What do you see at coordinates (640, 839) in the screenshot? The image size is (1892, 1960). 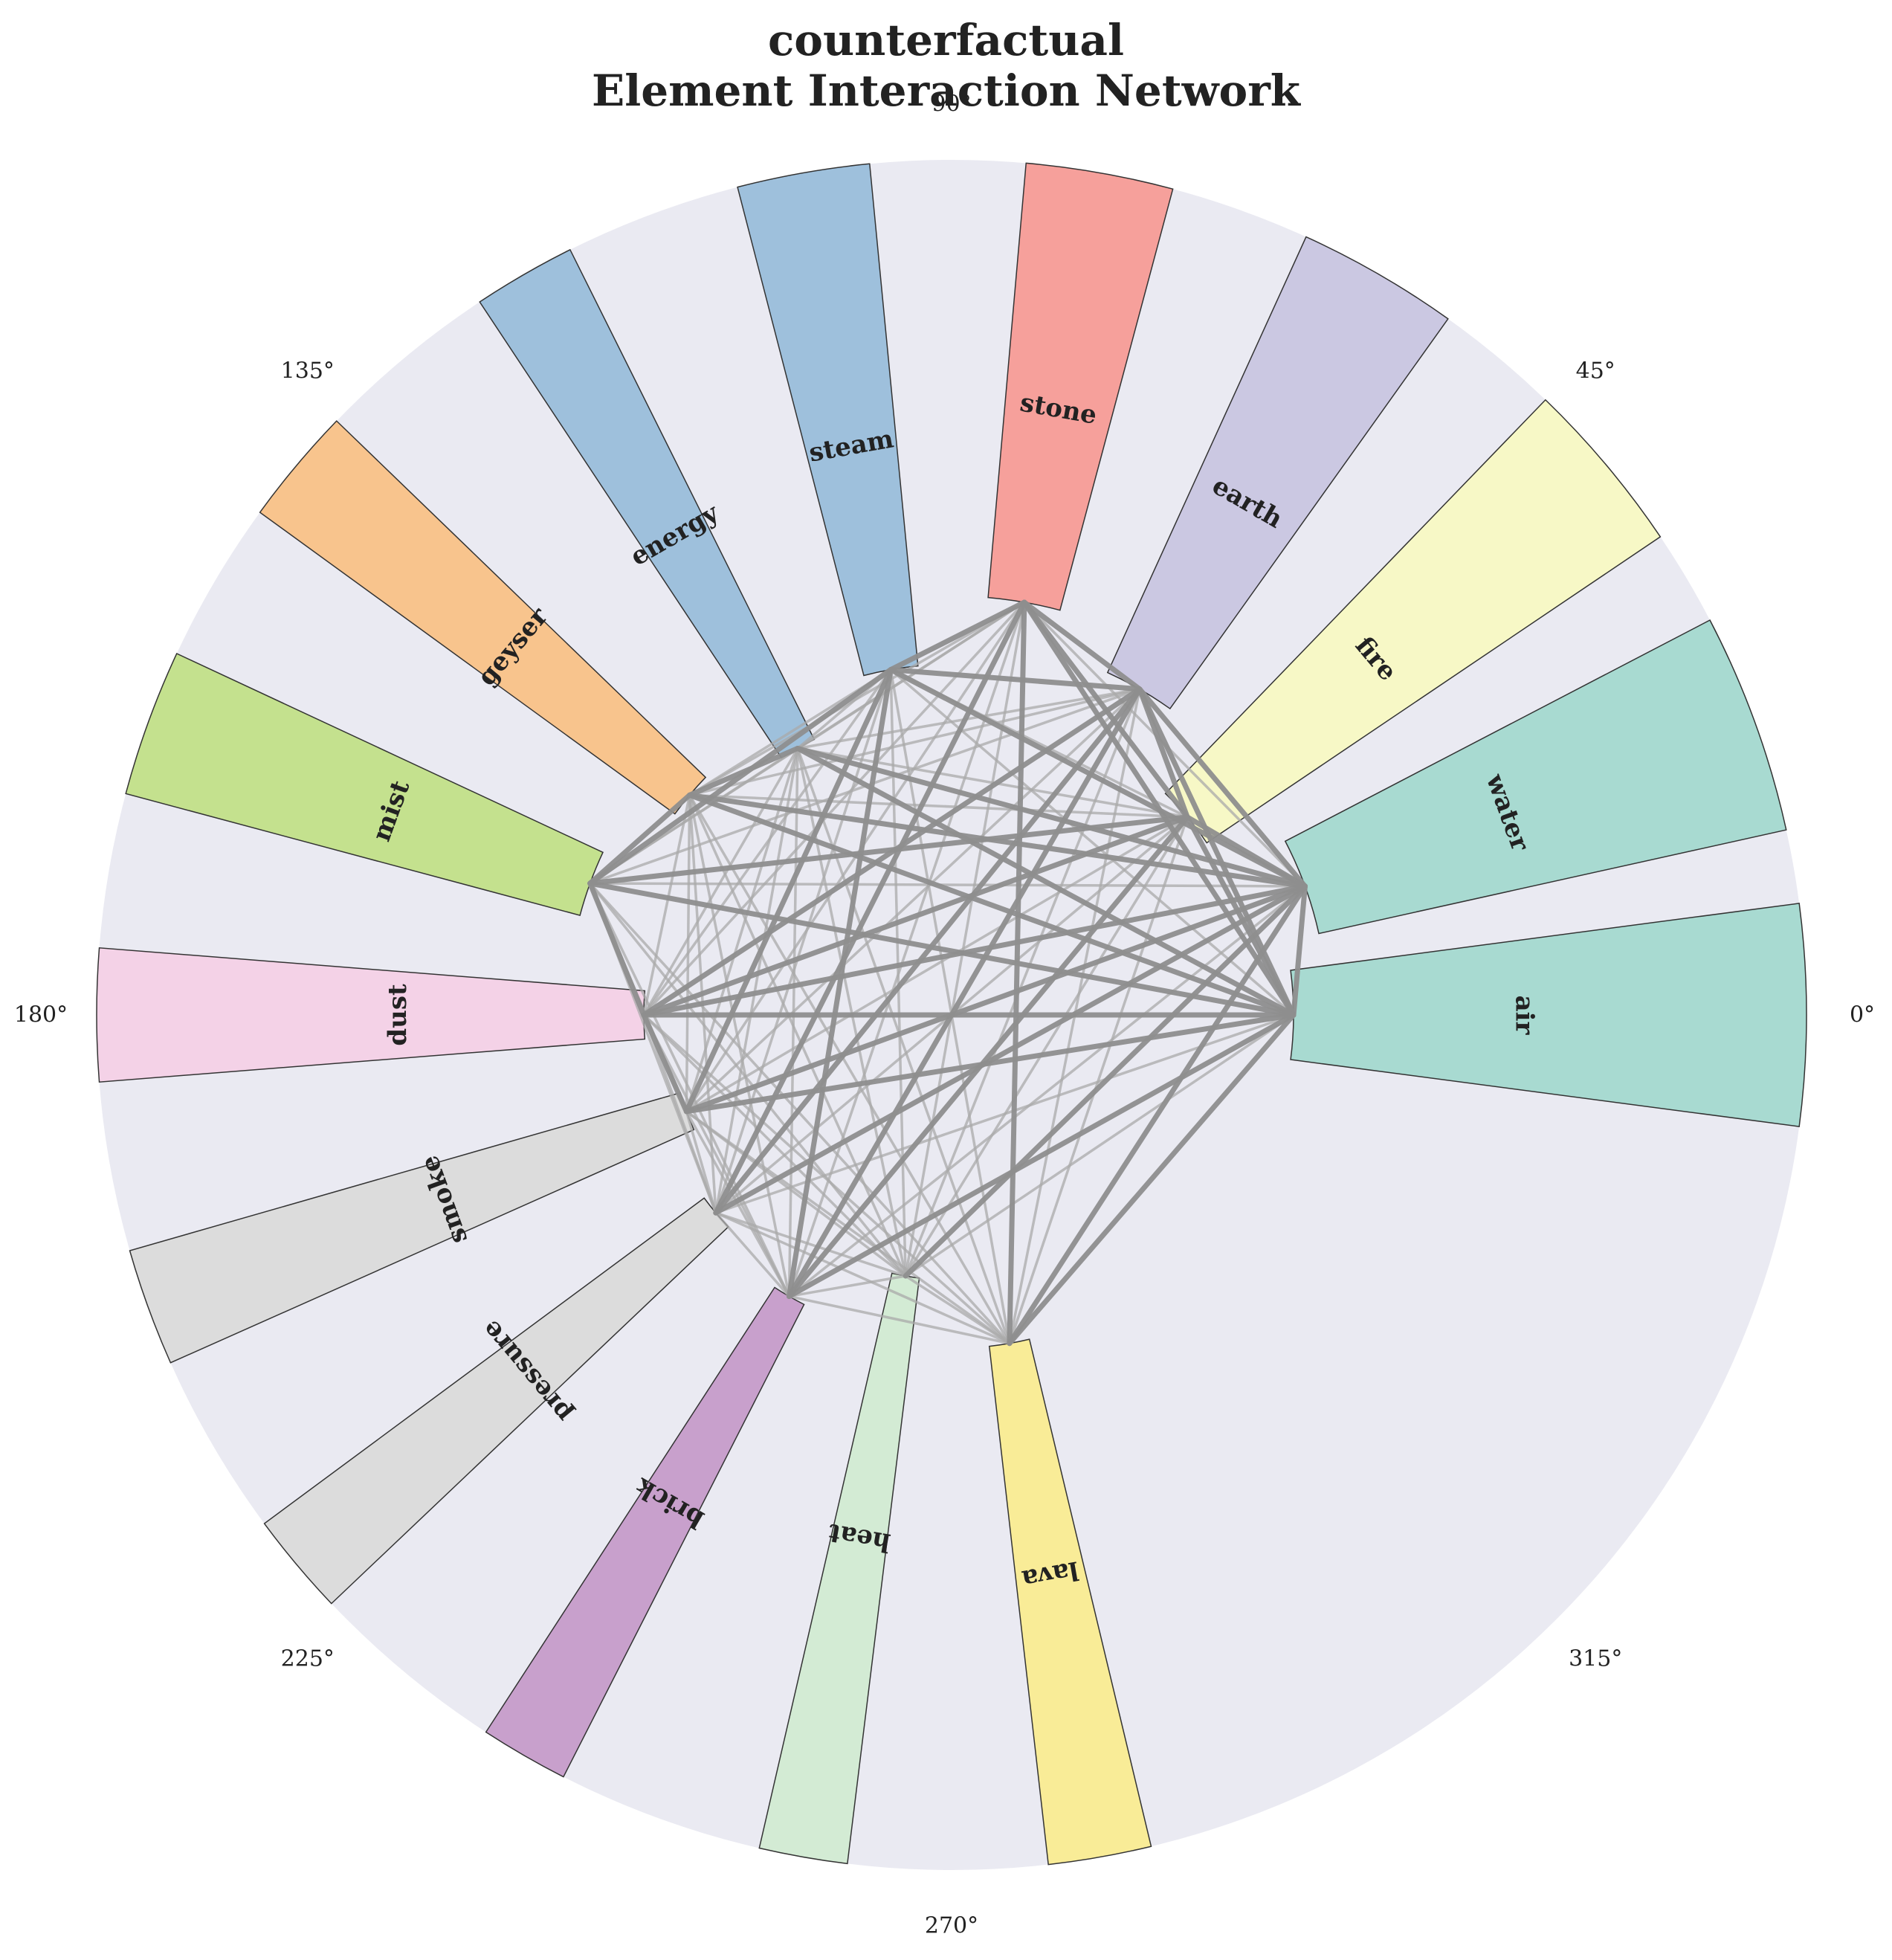 I see `edge-geyser-mist` at bounding box center [640, 839].